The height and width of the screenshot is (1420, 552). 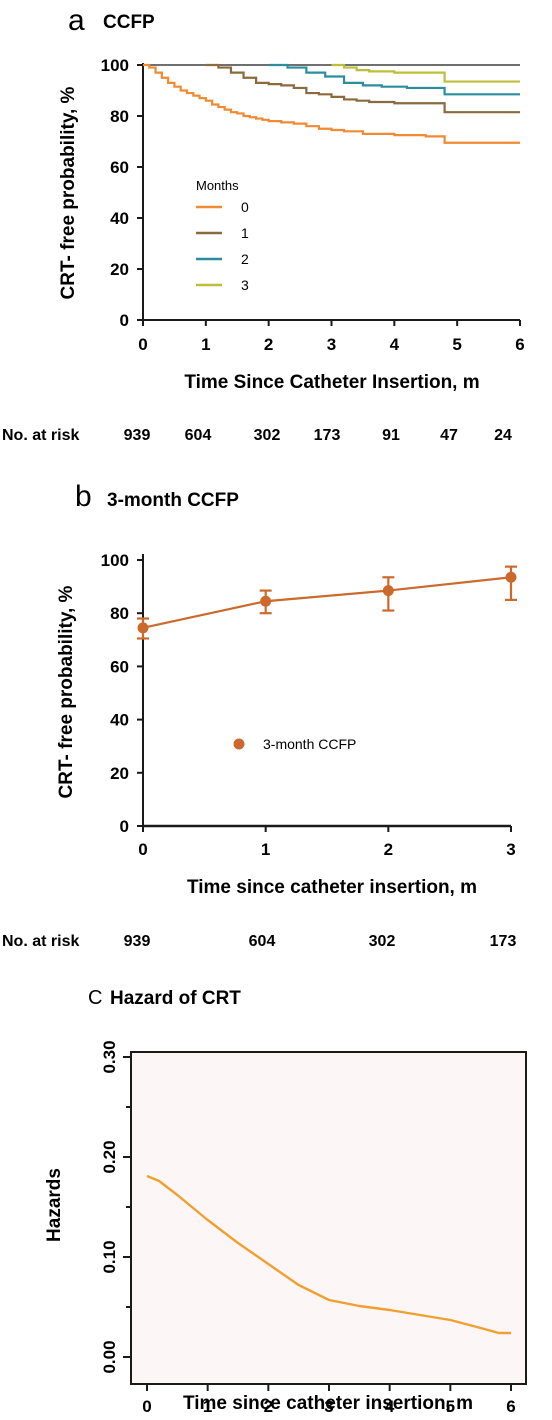 I want to click on panel-c-letter: C, so click(x=95, y=998).